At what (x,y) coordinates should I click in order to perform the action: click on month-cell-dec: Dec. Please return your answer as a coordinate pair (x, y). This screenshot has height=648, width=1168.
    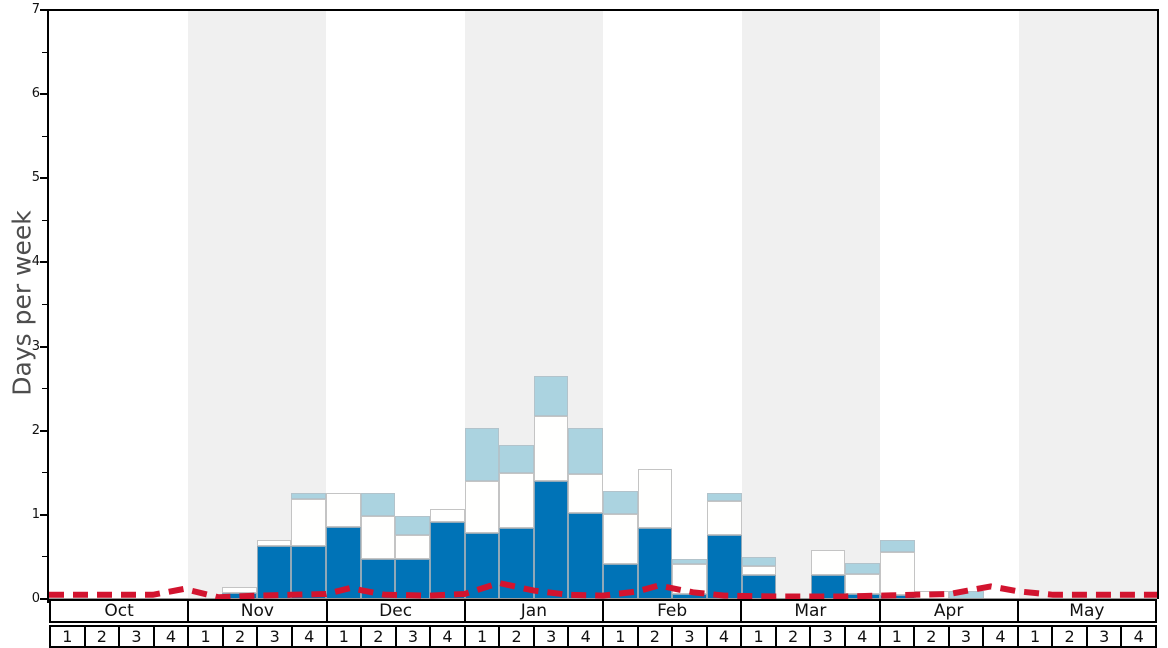
    Looking at the image, I should click on (394, 611).